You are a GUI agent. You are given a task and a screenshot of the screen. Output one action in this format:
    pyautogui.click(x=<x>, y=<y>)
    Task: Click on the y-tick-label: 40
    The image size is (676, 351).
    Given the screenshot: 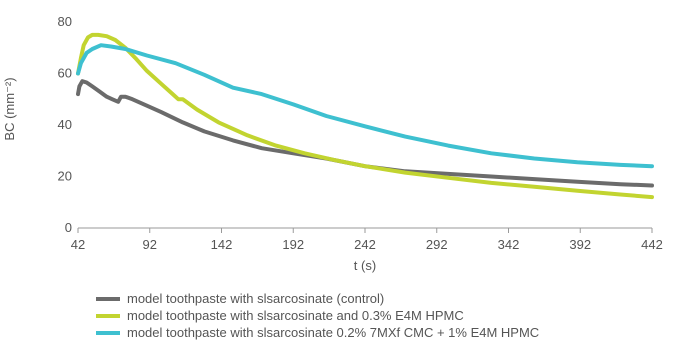 What is the action you would take?
    pyautogui.click(x=65, y=124)
    